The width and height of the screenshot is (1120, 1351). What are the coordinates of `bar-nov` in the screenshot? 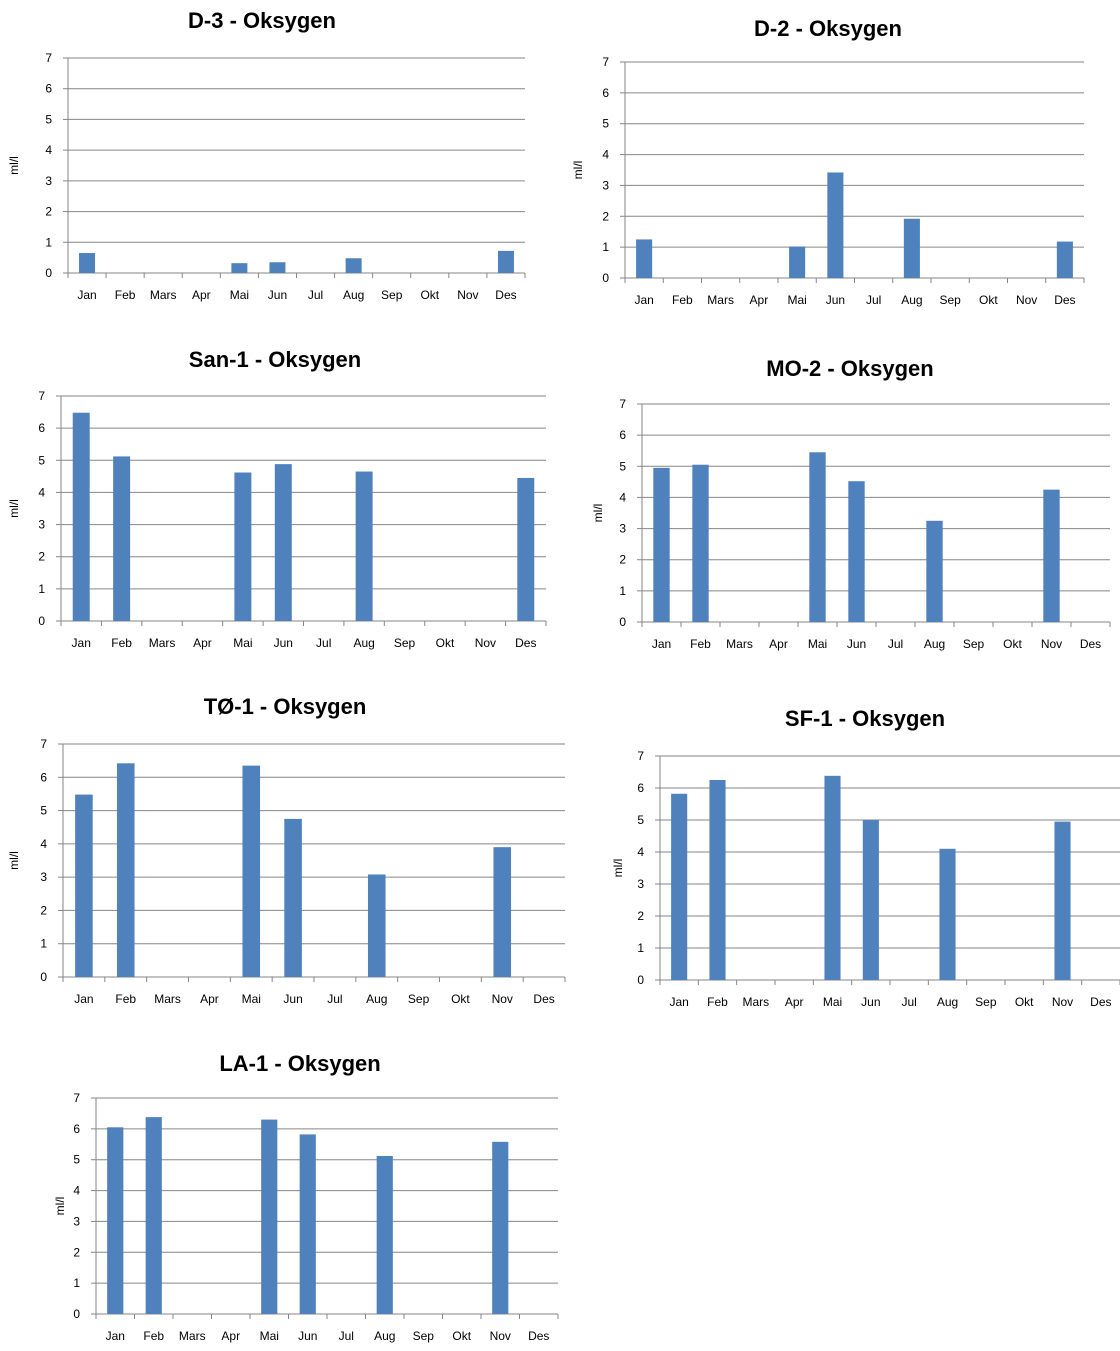 It's located at (1051, 555).